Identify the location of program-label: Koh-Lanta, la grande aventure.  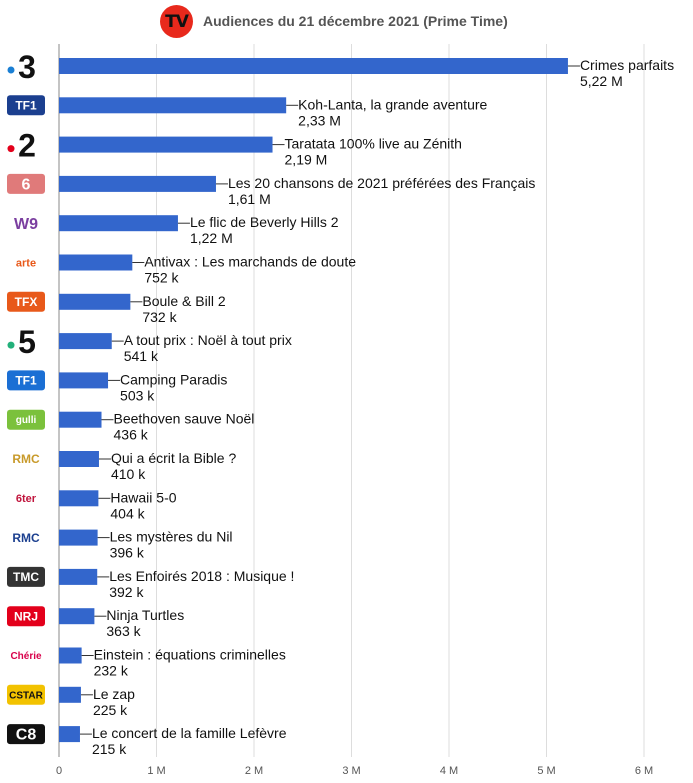
(392, 104).